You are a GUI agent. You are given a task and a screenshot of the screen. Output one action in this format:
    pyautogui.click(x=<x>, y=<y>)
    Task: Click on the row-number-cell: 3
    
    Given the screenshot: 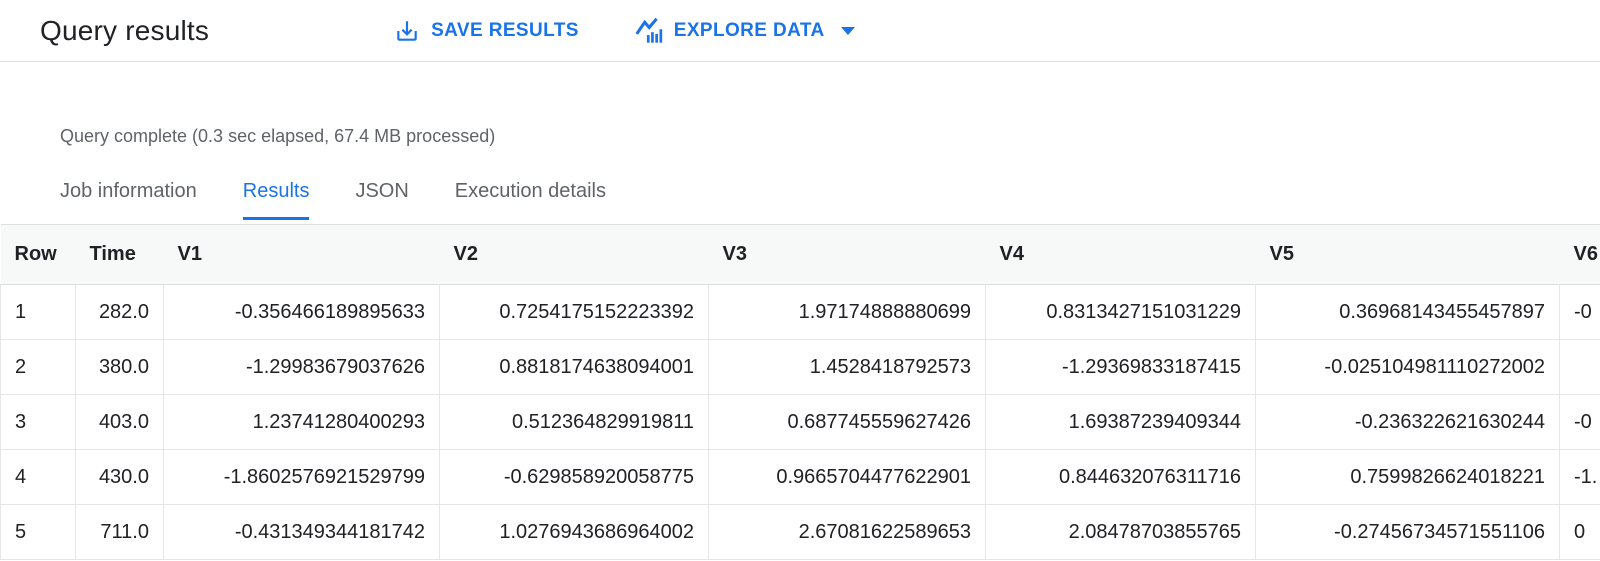 What is the action you would take?
    pyautogui.click(x=38, y=422)
    